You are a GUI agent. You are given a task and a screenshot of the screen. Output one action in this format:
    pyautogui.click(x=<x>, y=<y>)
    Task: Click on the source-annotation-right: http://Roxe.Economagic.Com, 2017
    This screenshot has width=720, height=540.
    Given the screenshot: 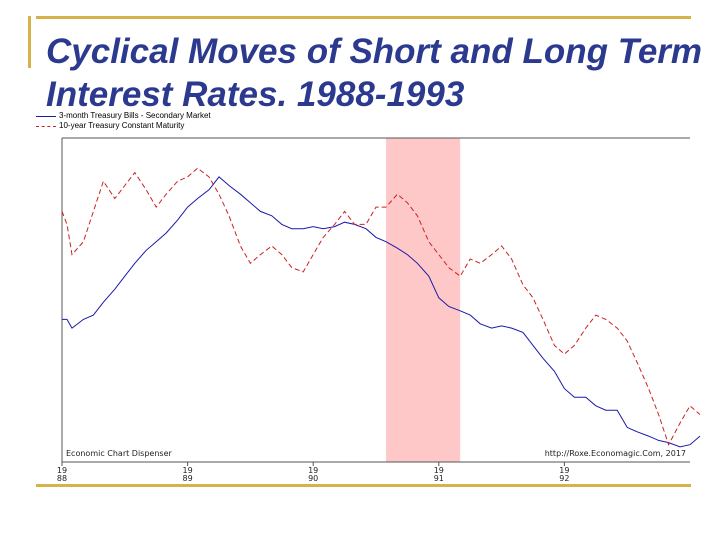 What is the action you would take?
    pyautogui.click(x=615, y=453)
    